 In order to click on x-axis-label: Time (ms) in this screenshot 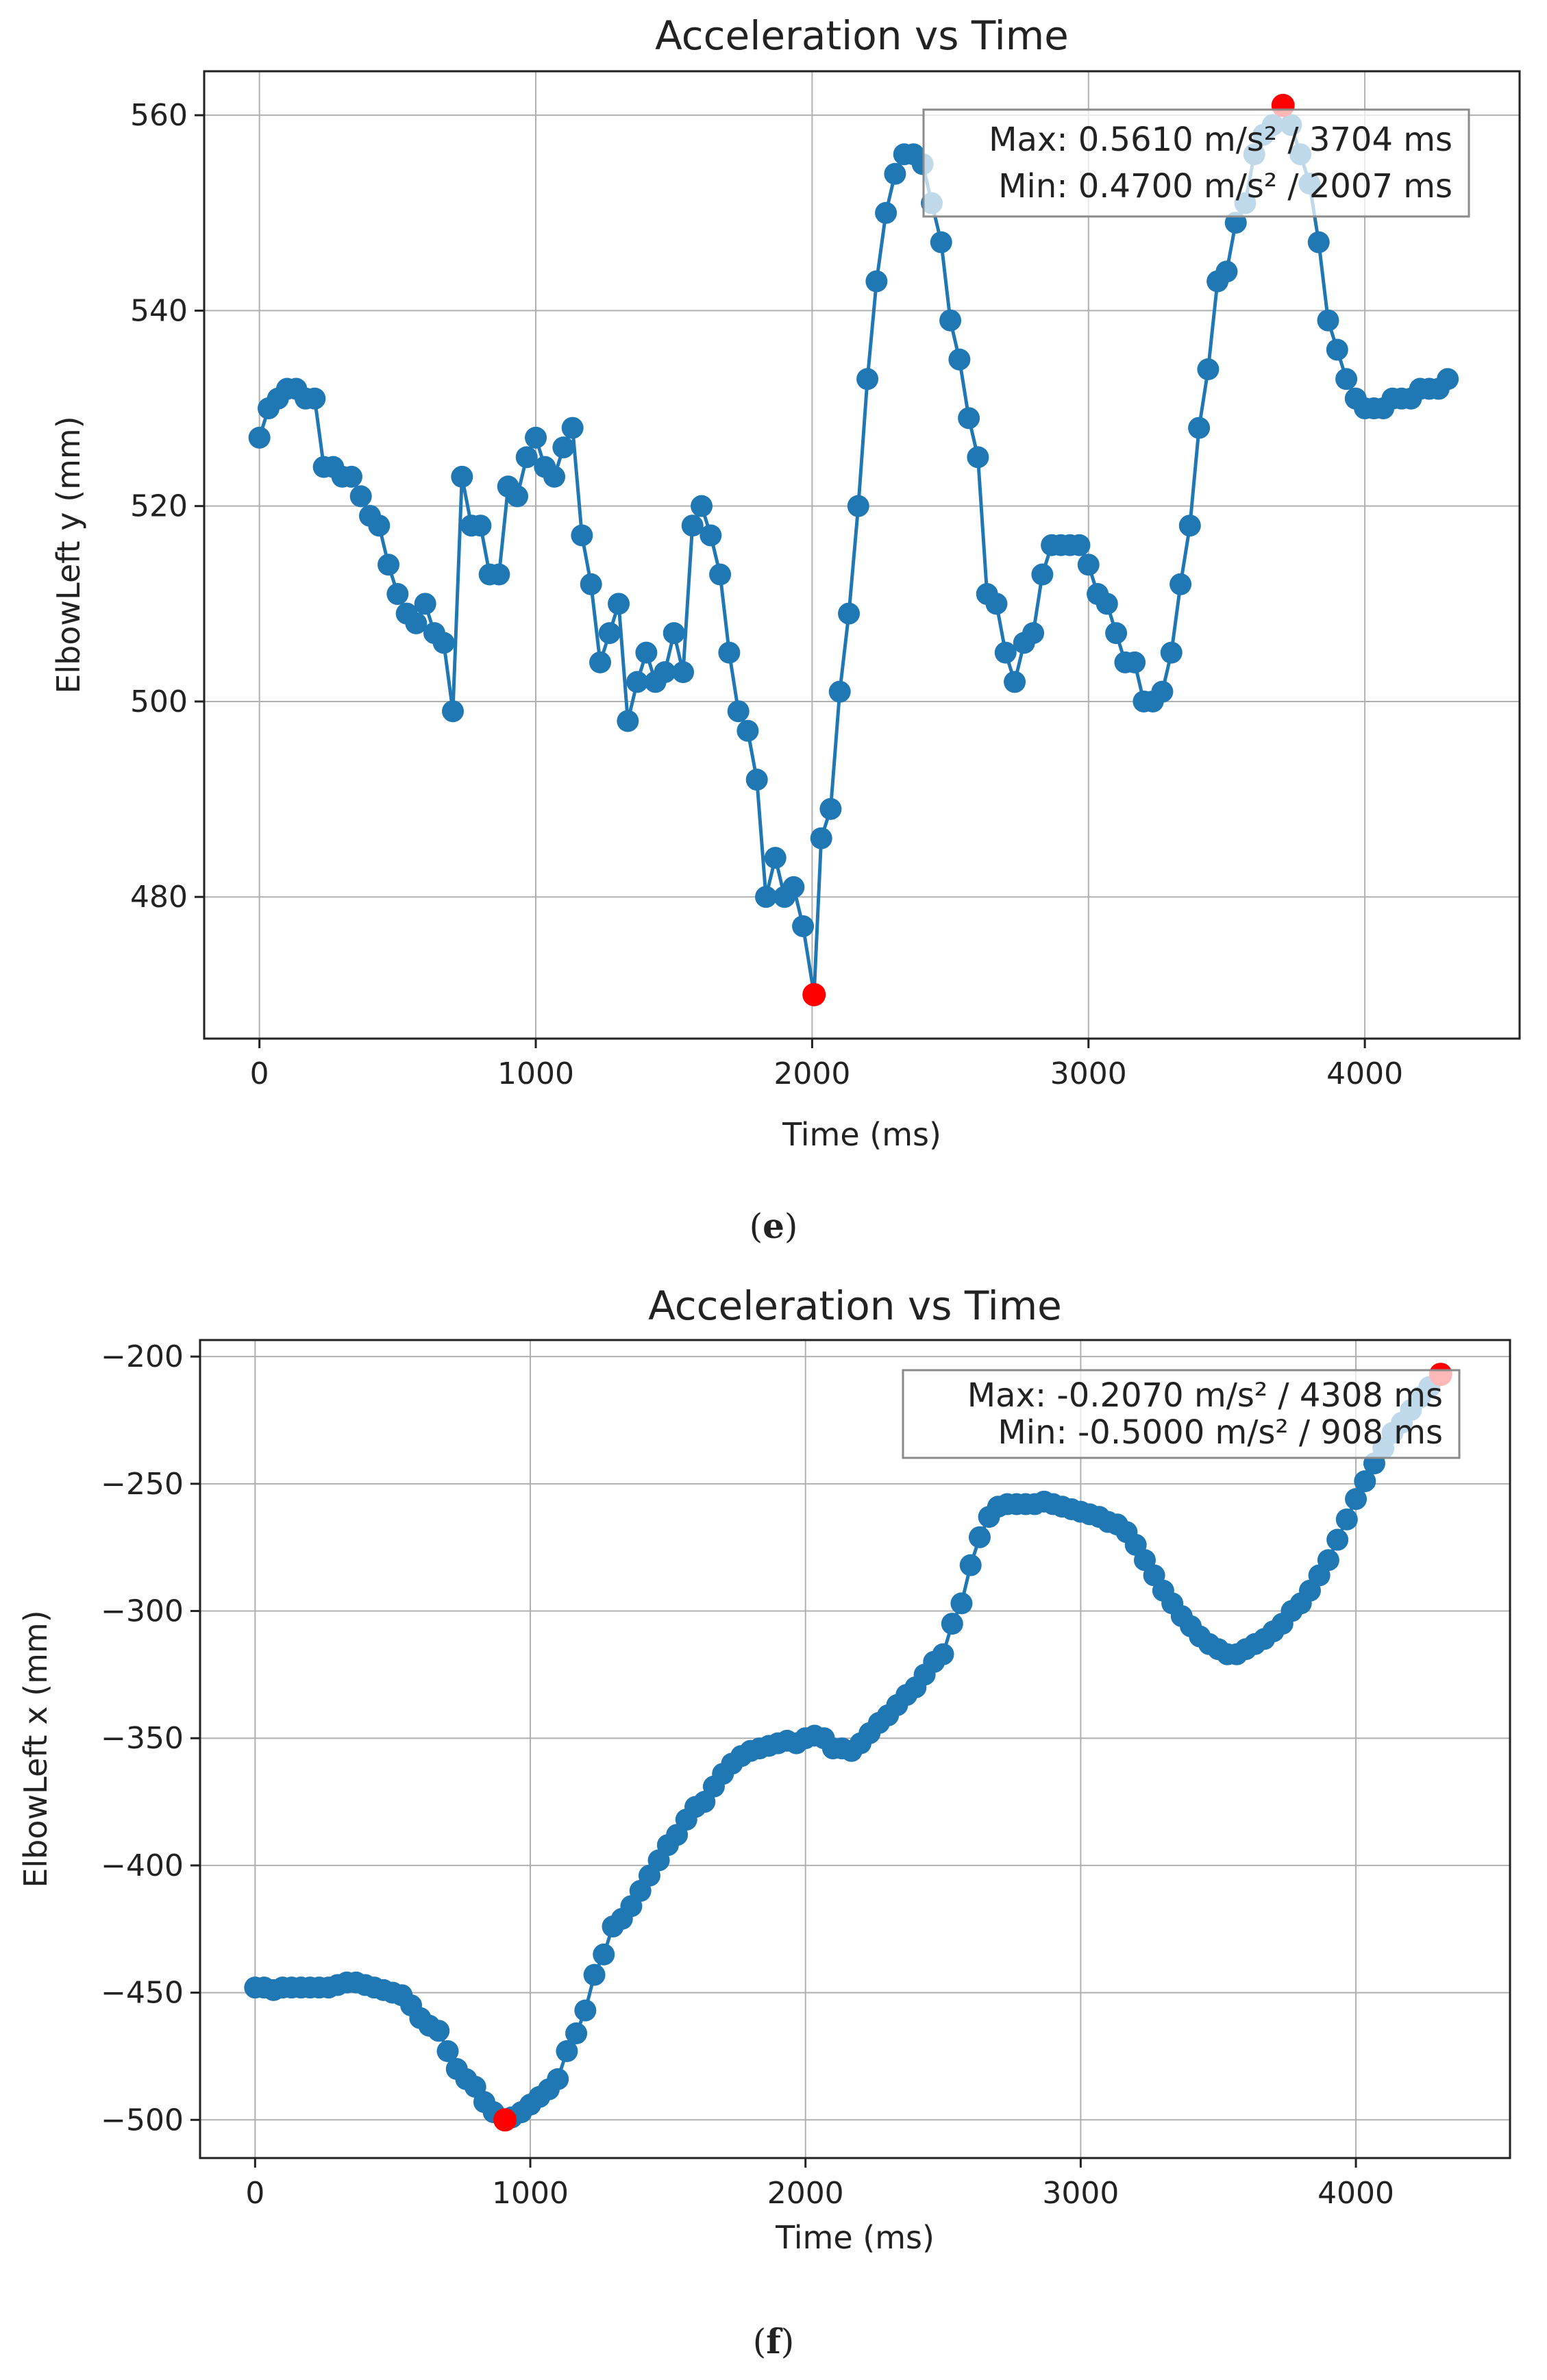, I will do `click(855, 2237)`.